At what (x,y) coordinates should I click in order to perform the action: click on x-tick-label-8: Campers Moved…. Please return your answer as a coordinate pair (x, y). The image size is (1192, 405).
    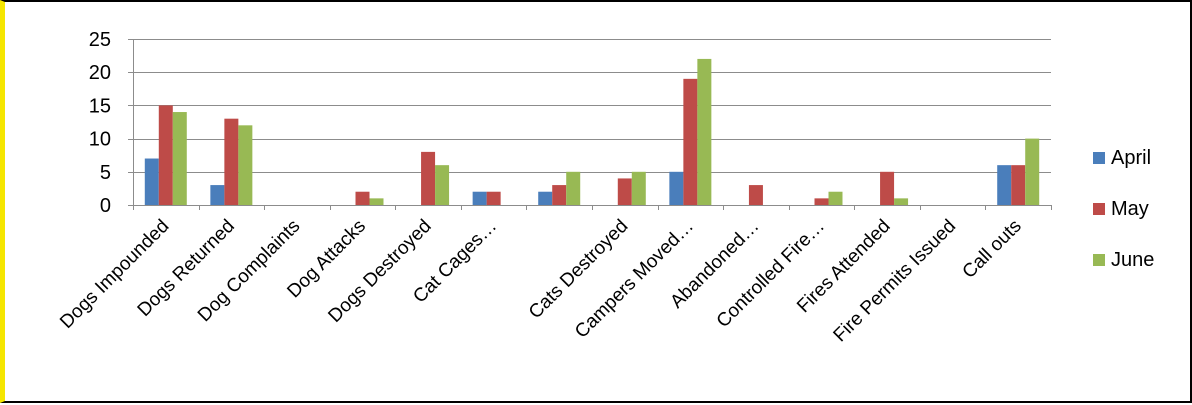
    Looking at the image, I should click on (634, 279).